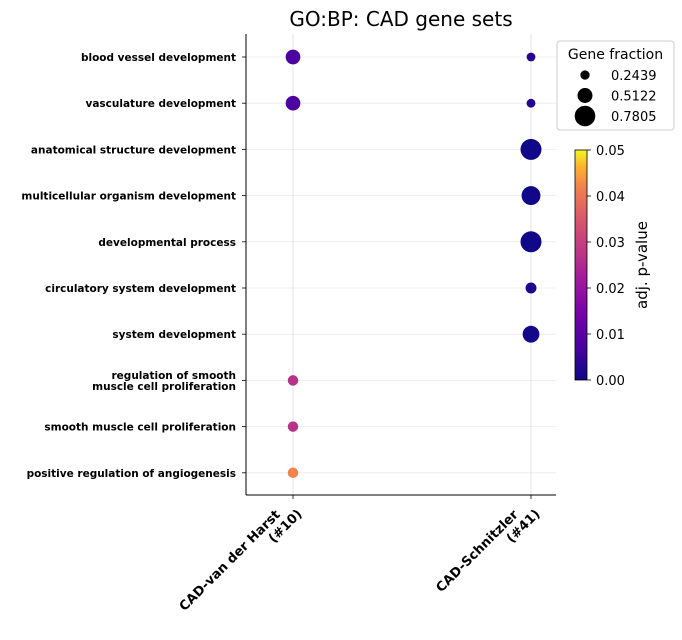 The image size is (682, 640). I want to click on x-tick-label: CAD-Schnitzler(#41), so click(489, 551).